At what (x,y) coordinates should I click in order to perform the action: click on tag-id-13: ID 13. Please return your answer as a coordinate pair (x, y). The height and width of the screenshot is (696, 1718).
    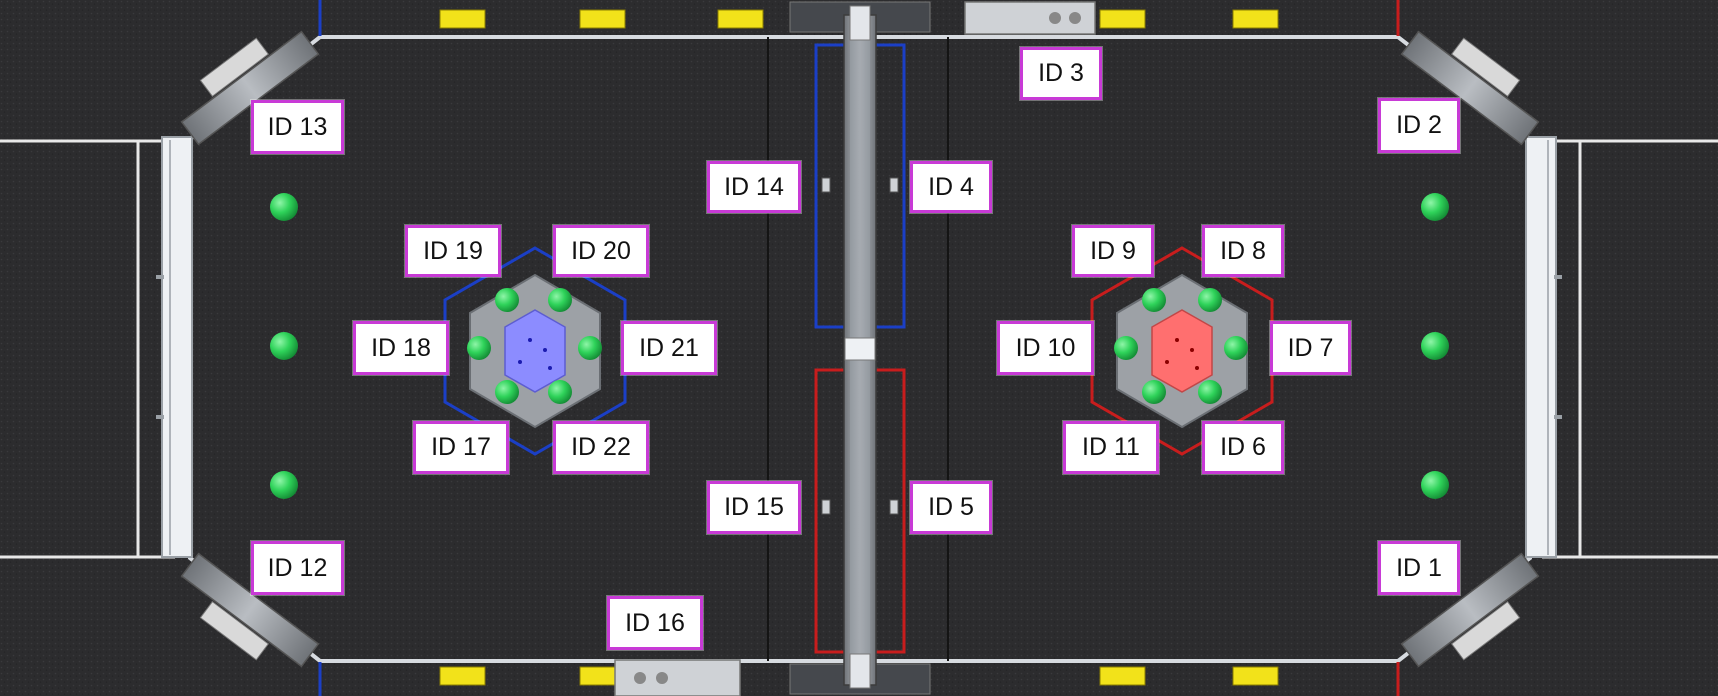
    Looking at the image, I should click on (297, 127).